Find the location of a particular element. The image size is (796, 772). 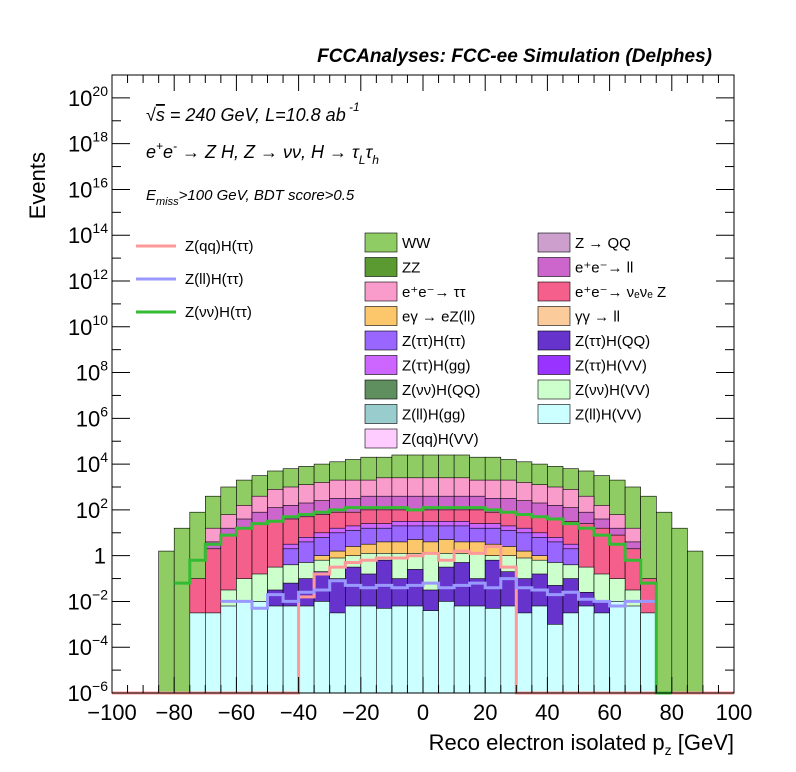

x-axis-label: Reco electron isolated pz [GeV] is located at coordinates (581, 744).